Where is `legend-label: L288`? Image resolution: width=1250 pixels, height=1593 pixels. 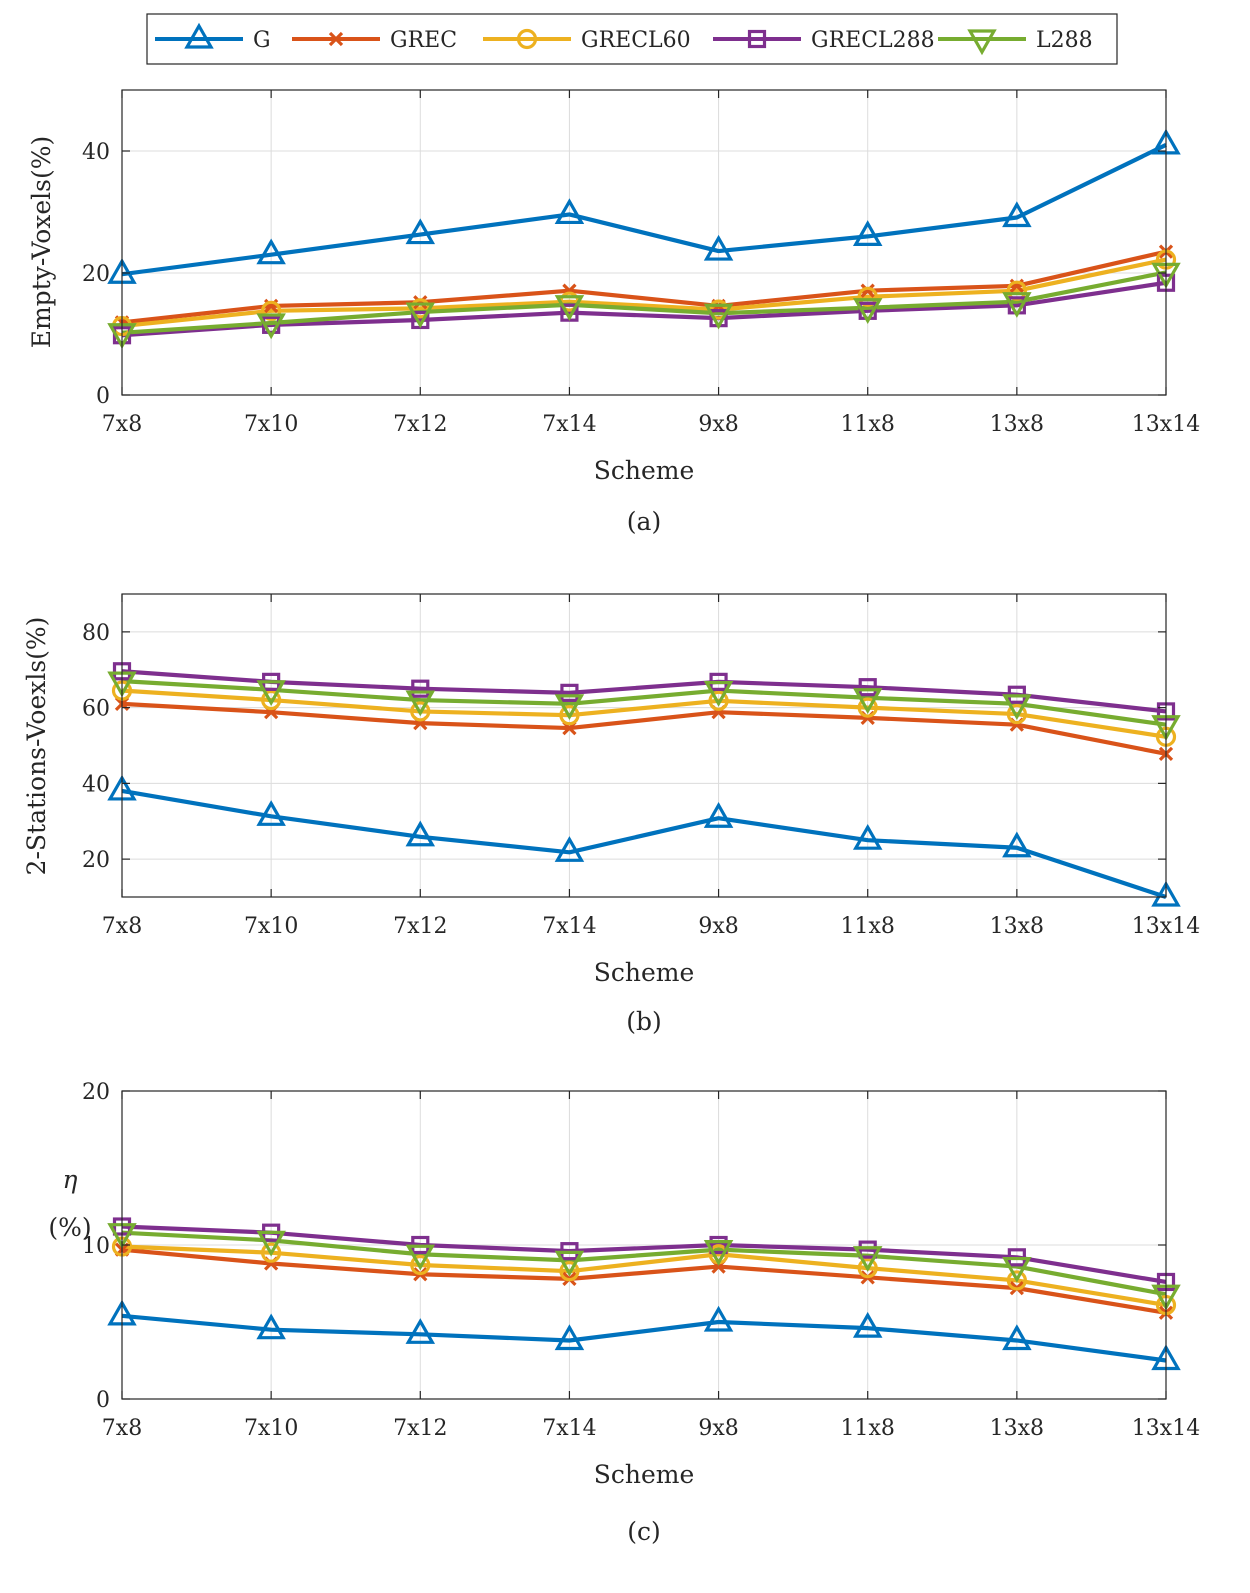 legend-label: L288 is located at coordinates (1064, 40).